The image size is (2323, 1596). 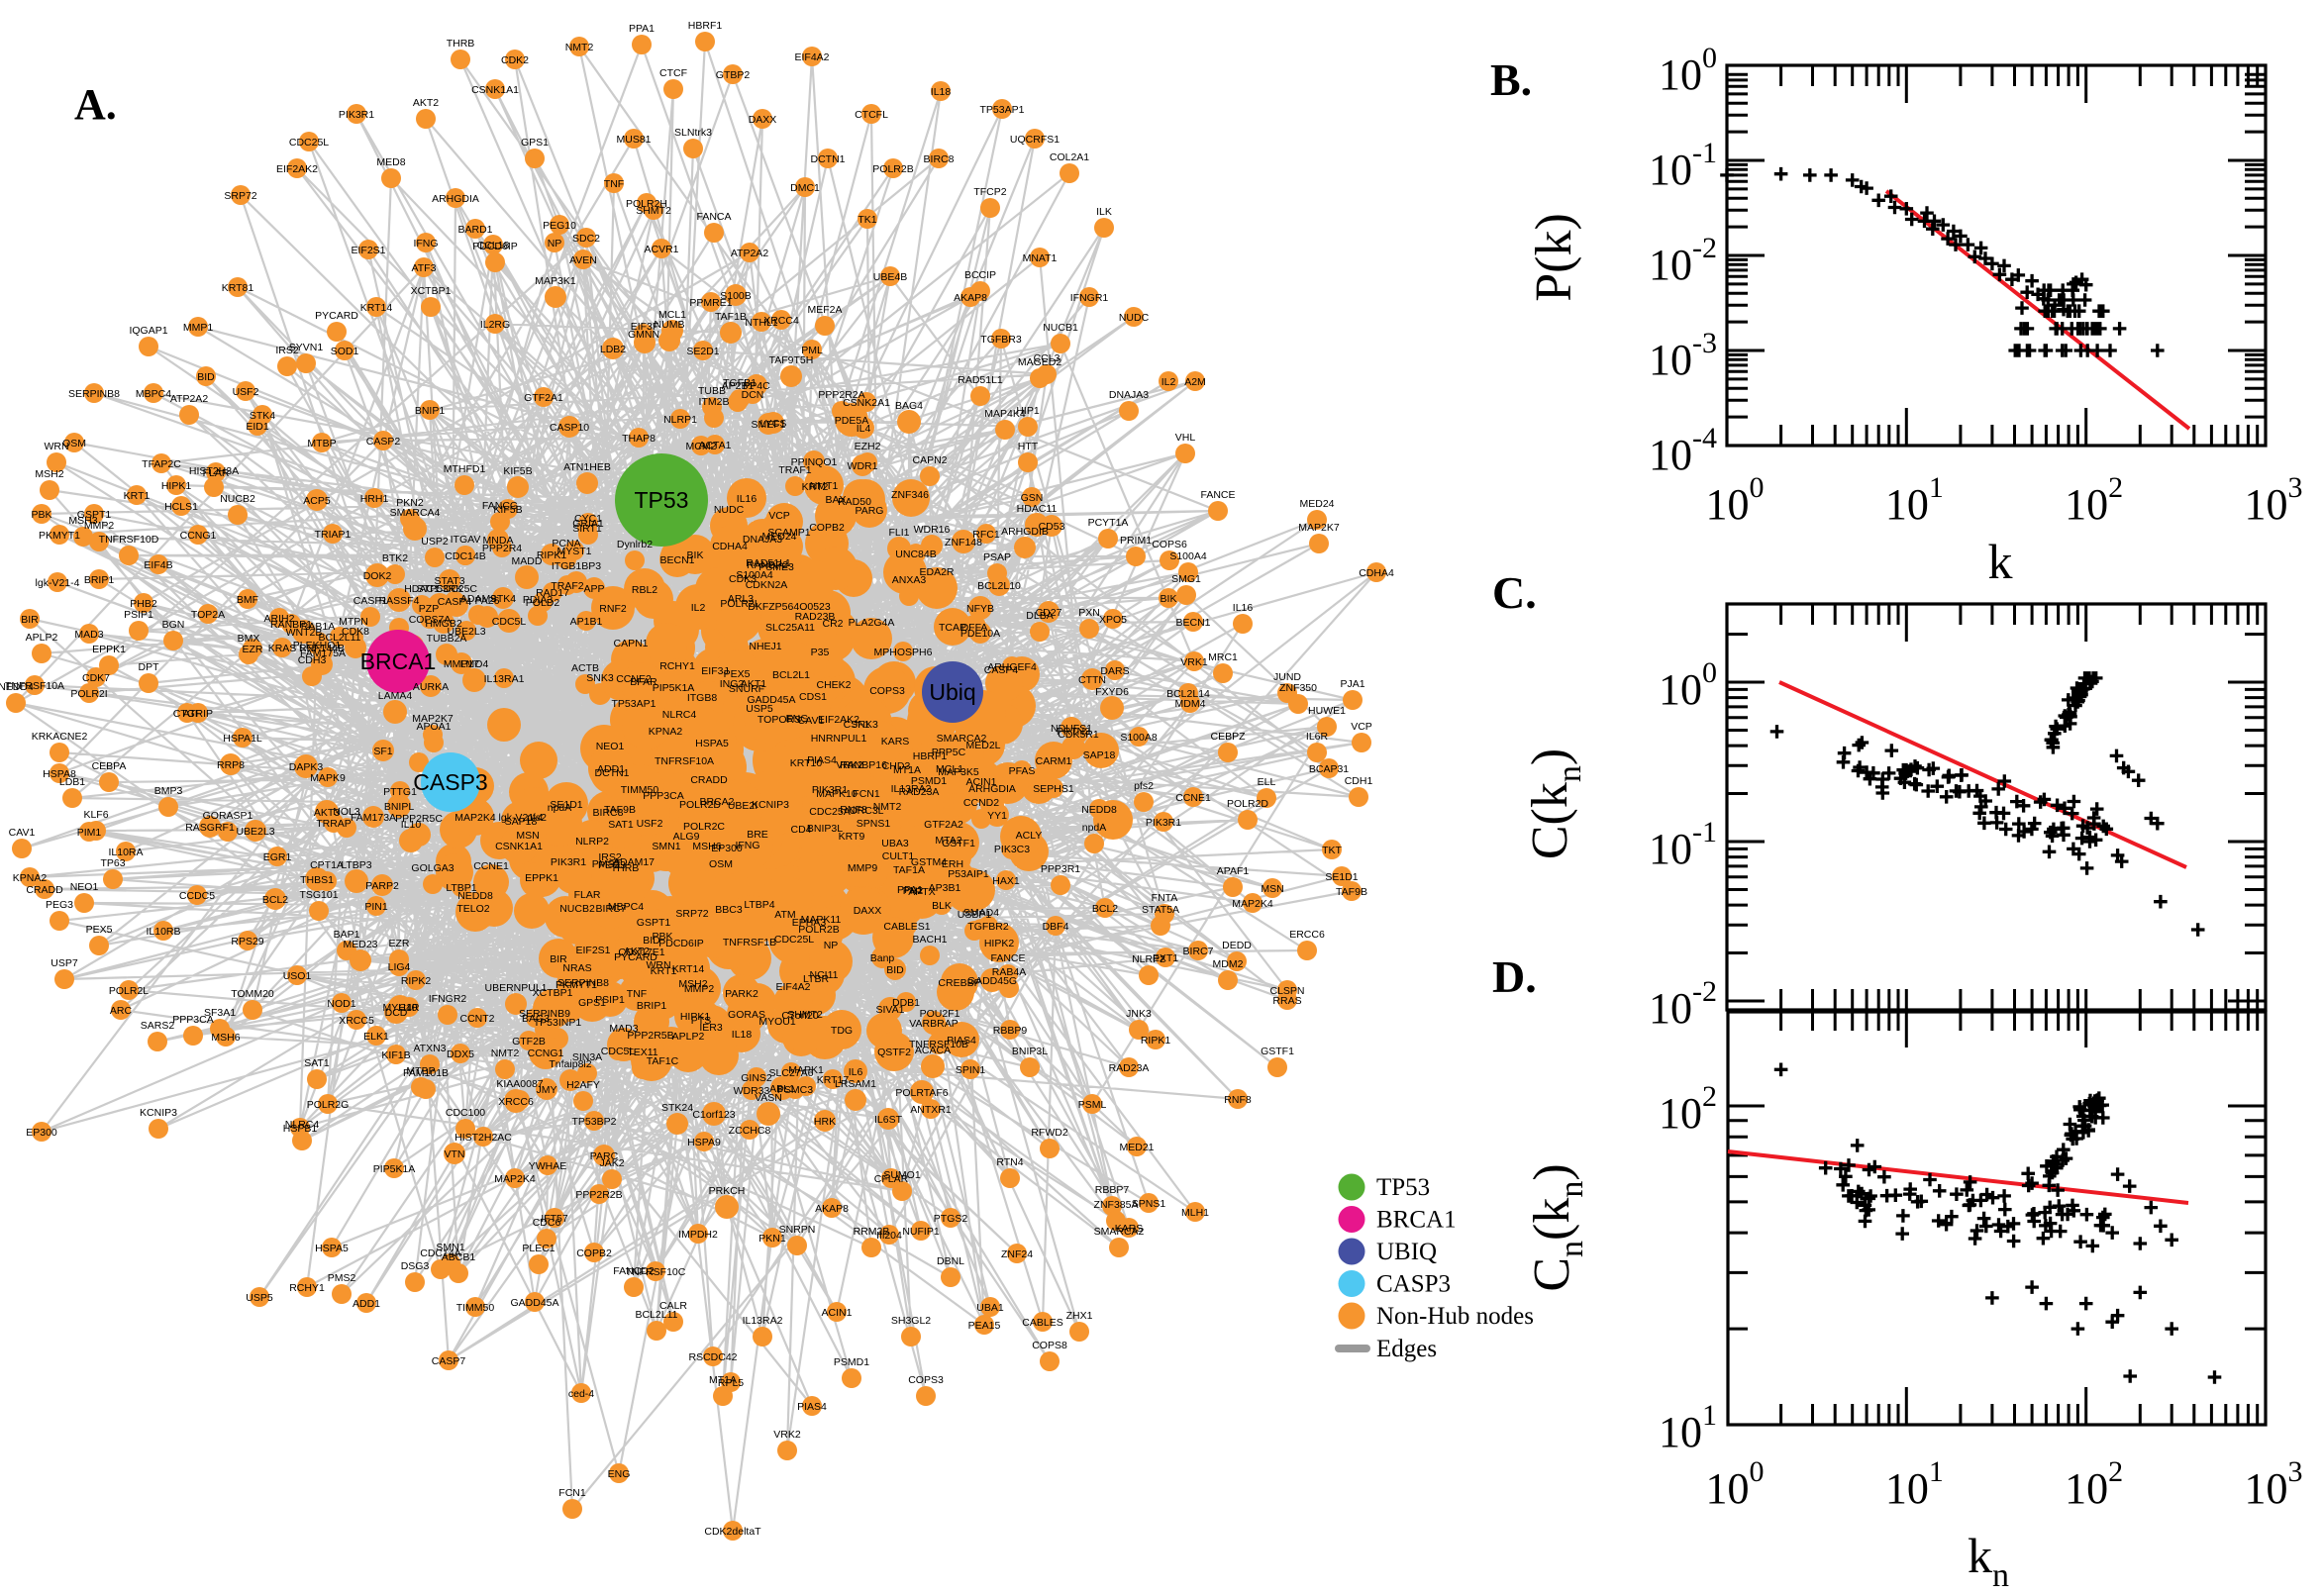 I want to click on svg-text: TEX11, so click(x=642, y=1052).